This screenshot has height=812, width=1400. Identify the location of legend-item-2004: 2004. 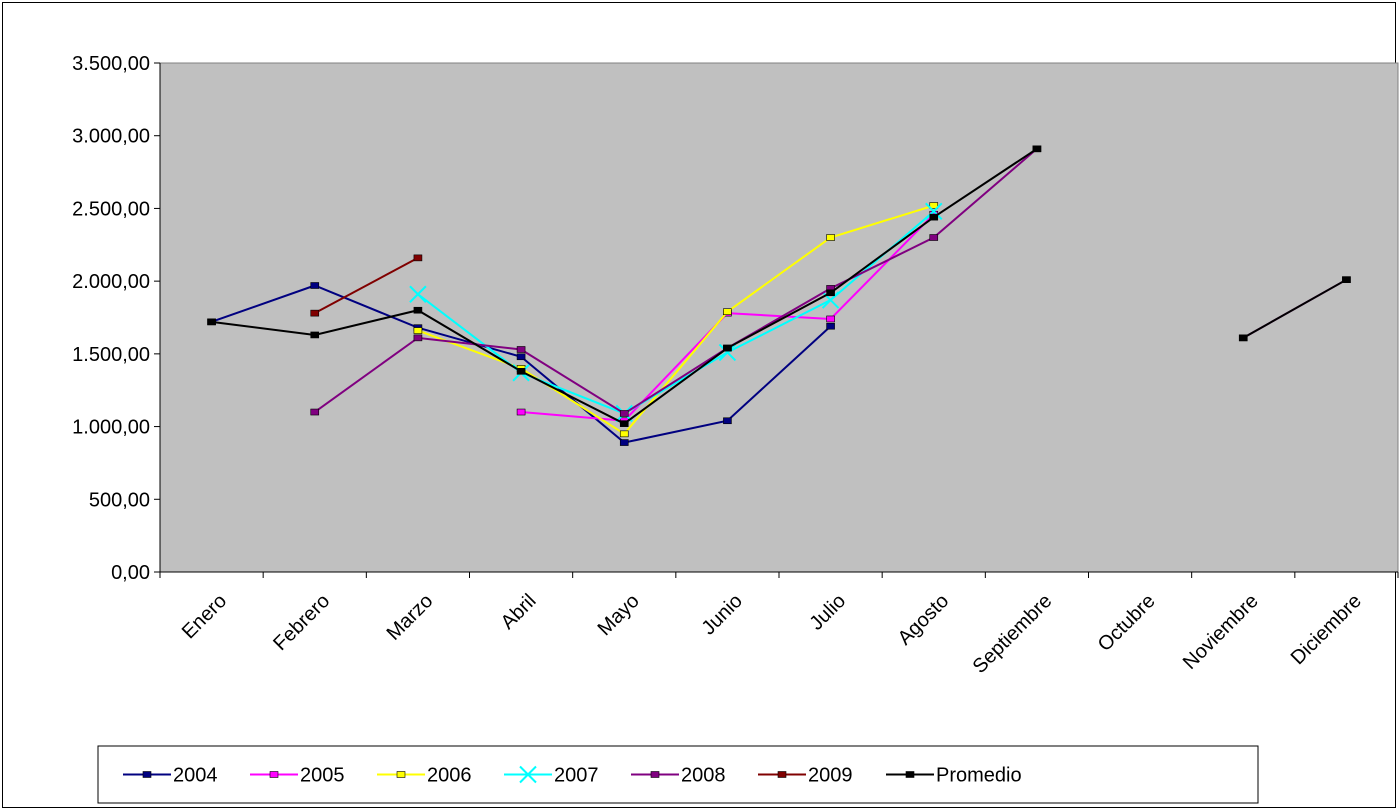
(170, 776).